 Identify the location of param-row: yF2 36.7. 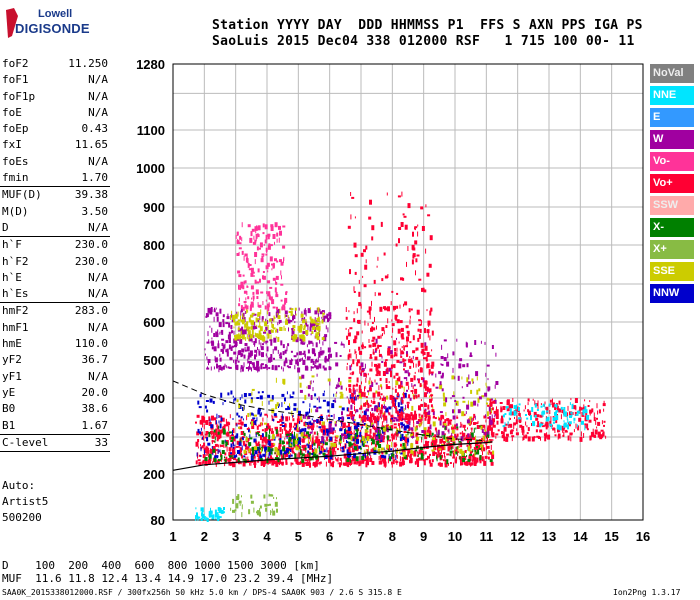
(55, 360).